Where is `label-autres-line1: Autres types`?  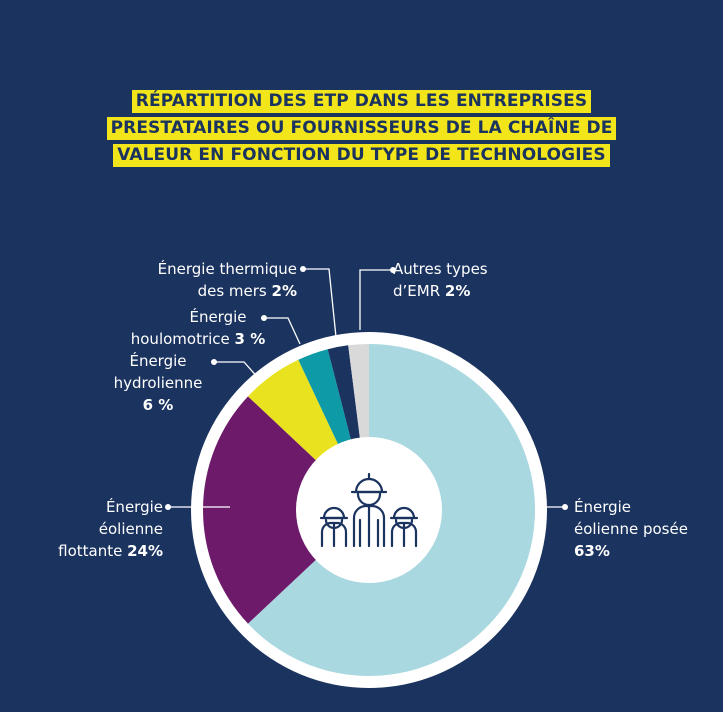
label-autres-line1: Autres types is located at coordinates (440, 269).